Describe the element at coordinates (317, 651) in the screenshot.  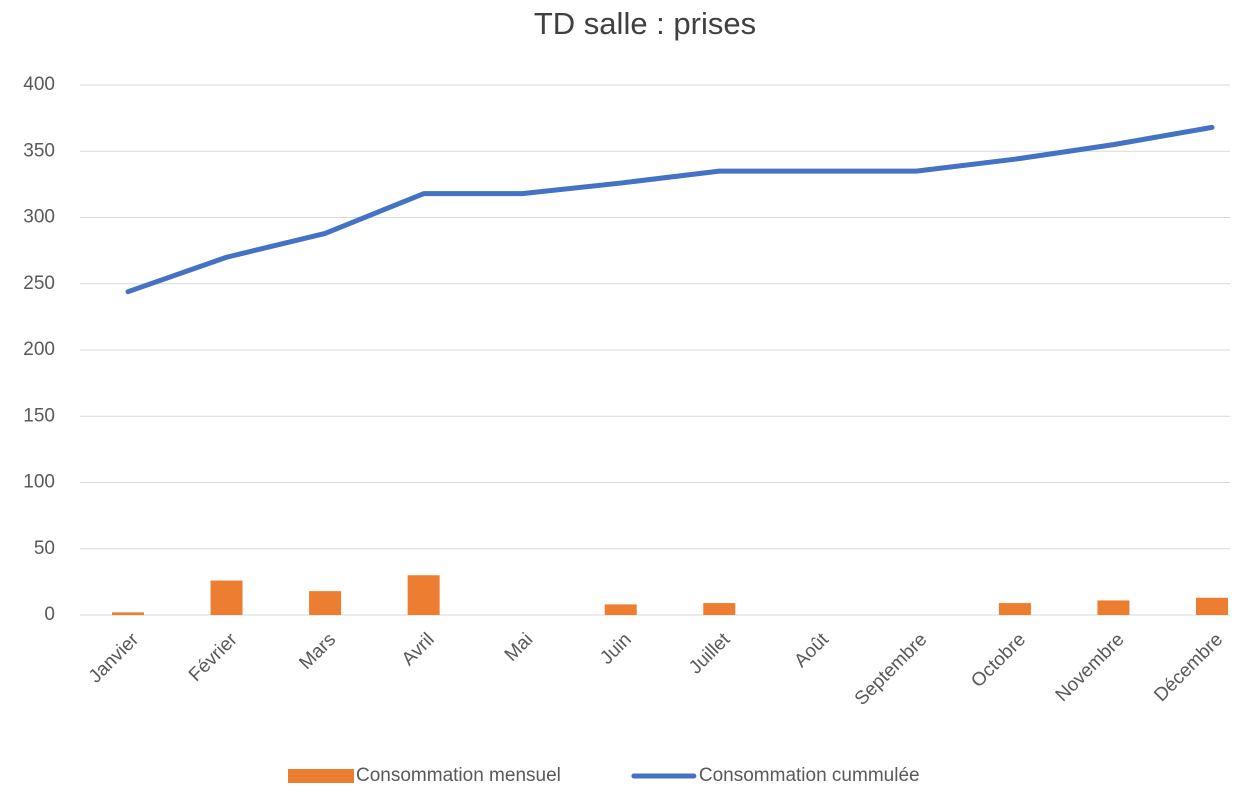
I see `x-tick-label: Mars` at that location.